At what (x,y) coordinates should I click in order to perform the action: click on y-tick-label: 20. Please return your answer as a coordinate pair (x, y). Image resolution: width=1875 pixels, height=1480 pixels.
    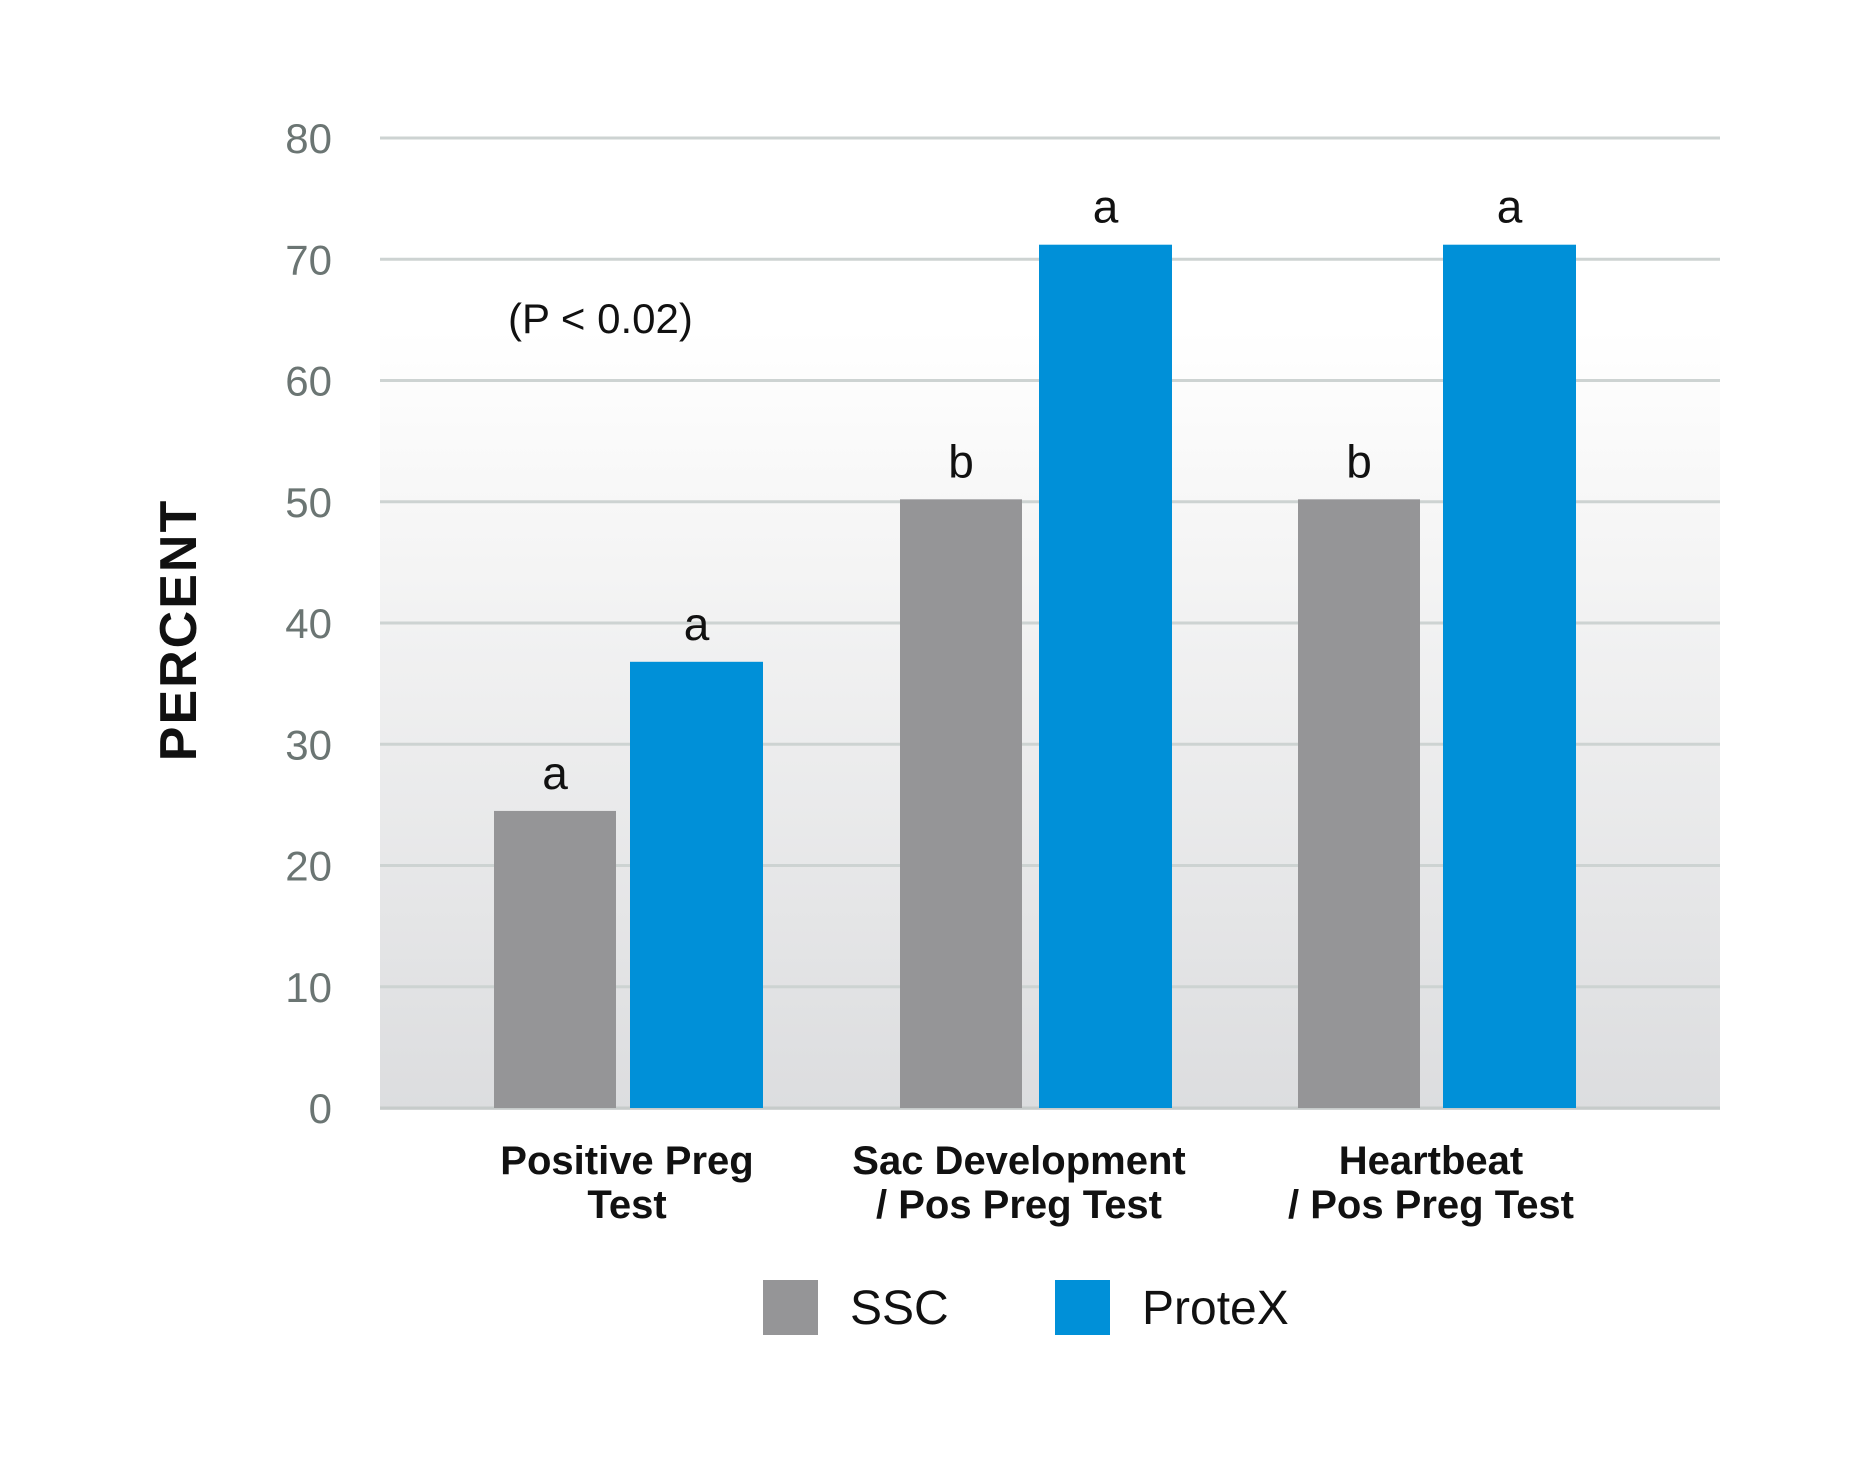
    Looking at the image, I should click on (308, 866).